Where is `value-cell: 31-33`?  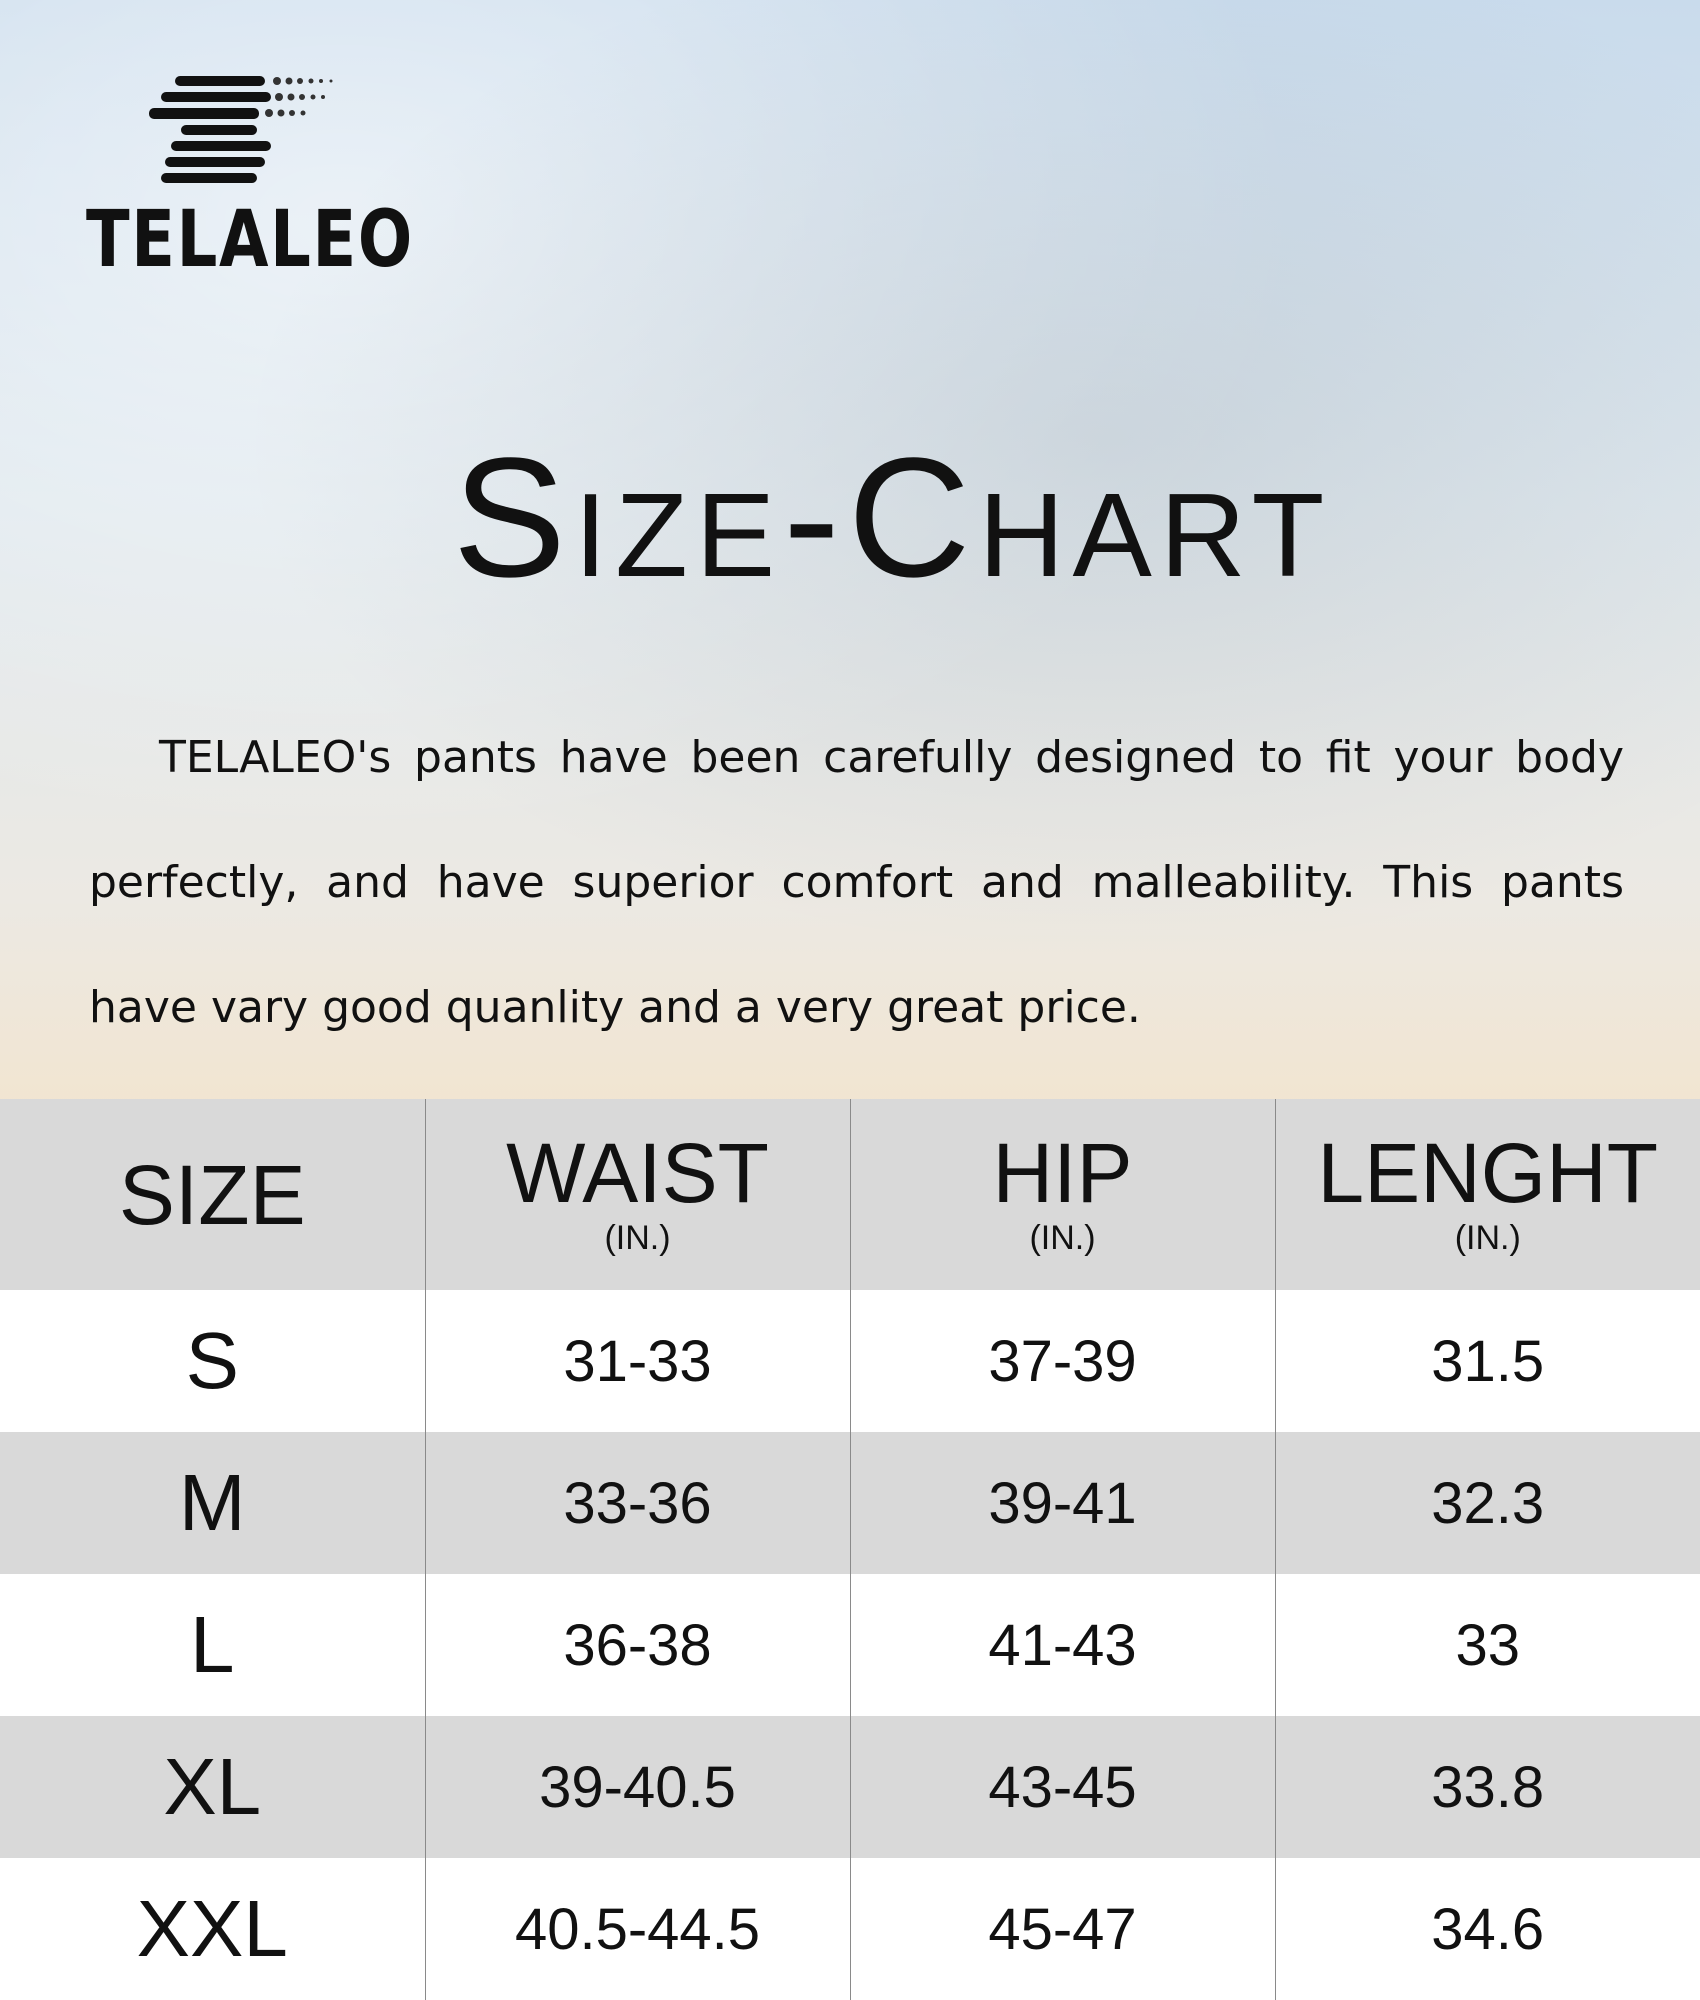
value-cell: 31-33 is located at coordinates (637, 1361).